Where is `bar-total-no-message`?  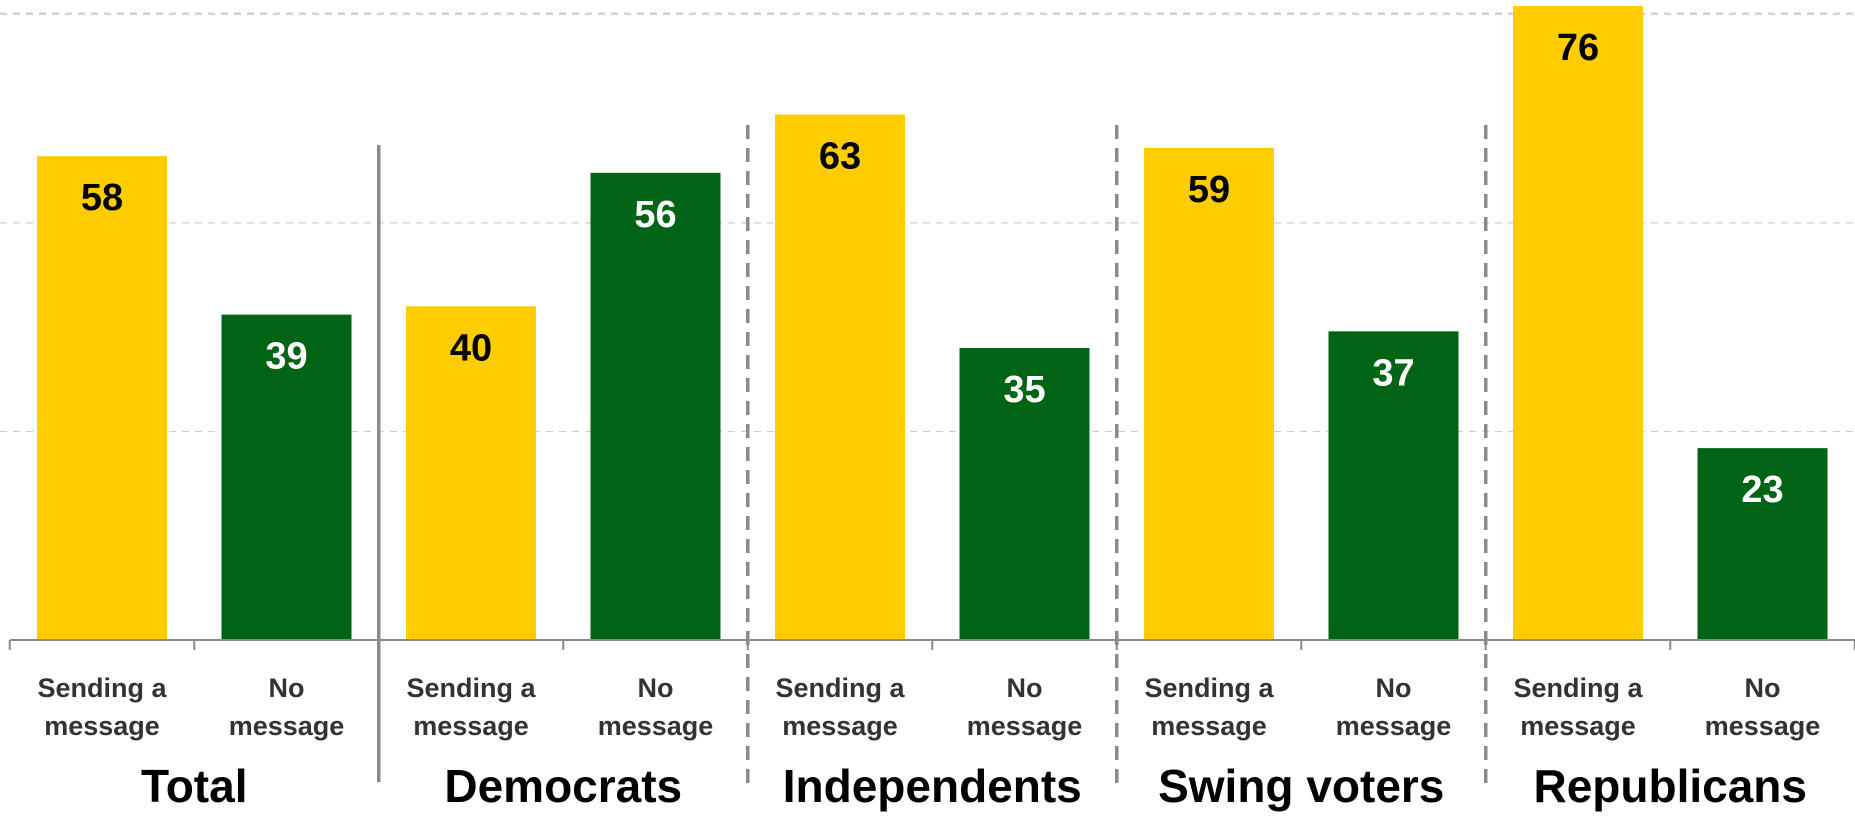 bar-total-no-message is located at coordinates (286, 477).